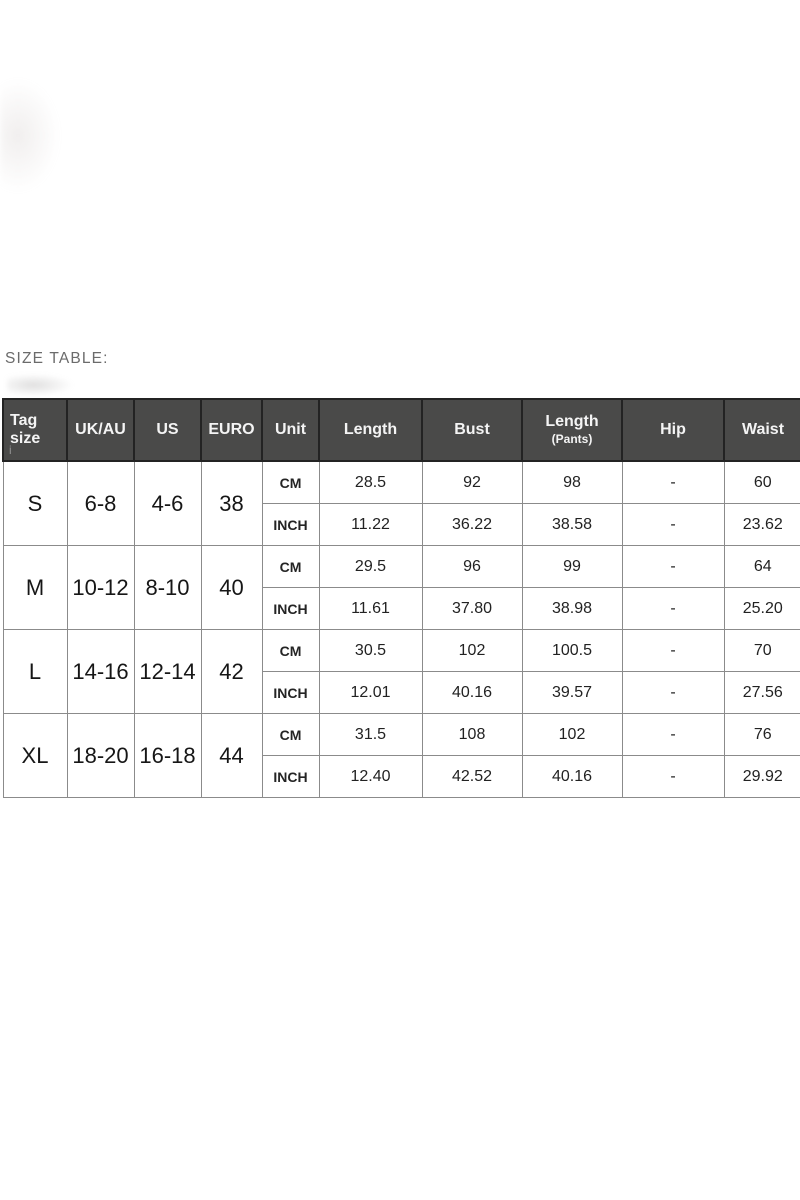 The width and height of the screenshot is (800, 1200). What do you see at coordinates (231, 503) in the screenshot?
I see `euro-cell-s: 38` at bounding box center [231, 503].